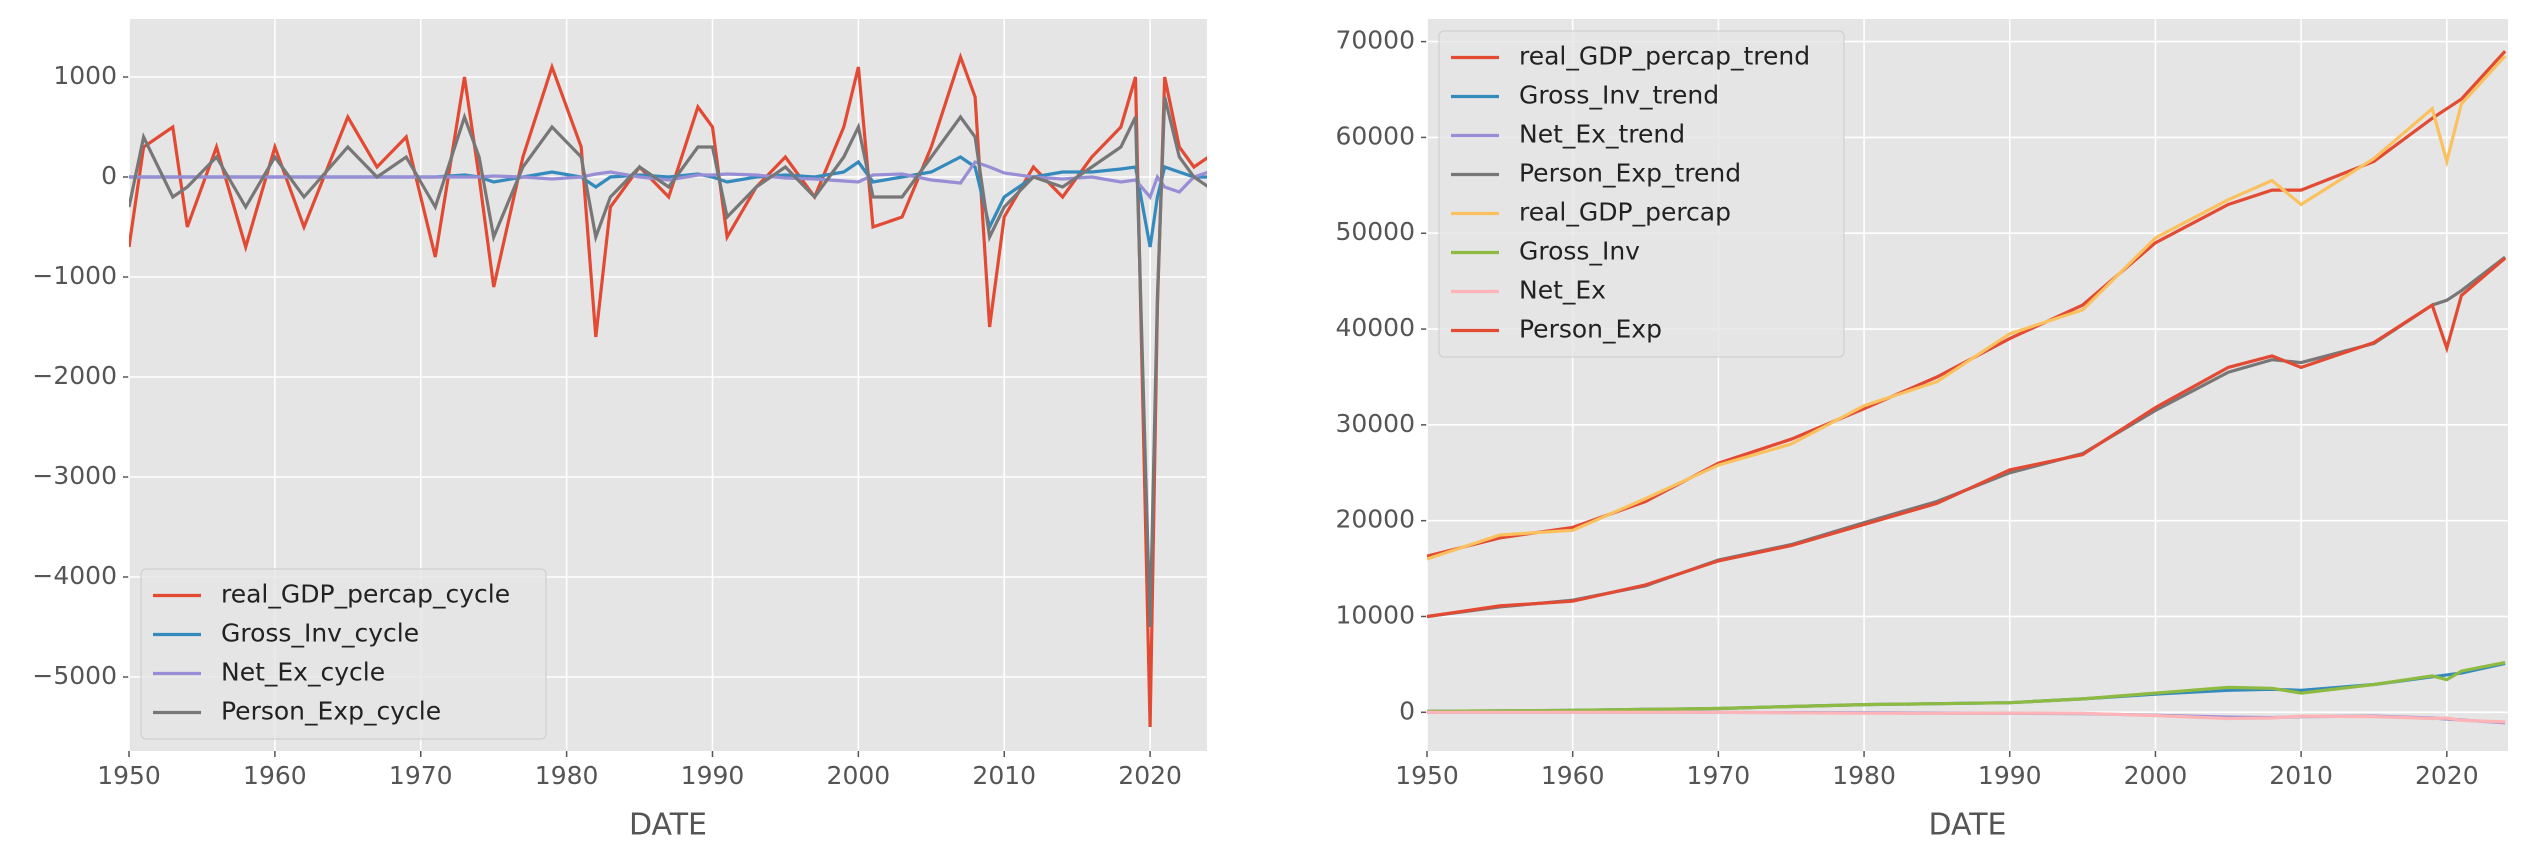 The width and height of the screenshot is (2527, 863). Describe the element at coordinates (1602, 134) in the screenshot. I see `legend-label: Net_Ex_trend` at that location.